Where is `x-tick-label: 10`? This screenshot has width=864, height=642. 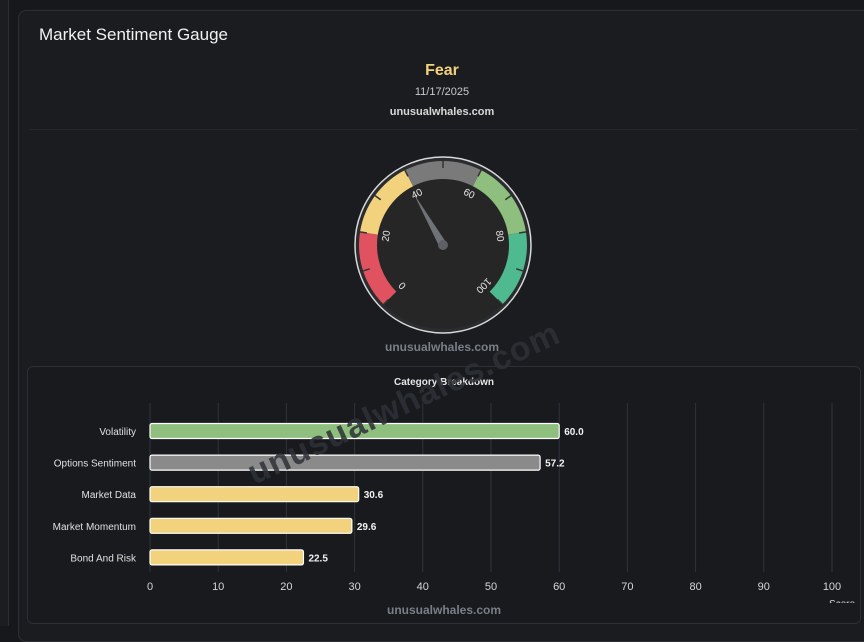
x-tick-label: 10 is located at coordinates (218, 587).